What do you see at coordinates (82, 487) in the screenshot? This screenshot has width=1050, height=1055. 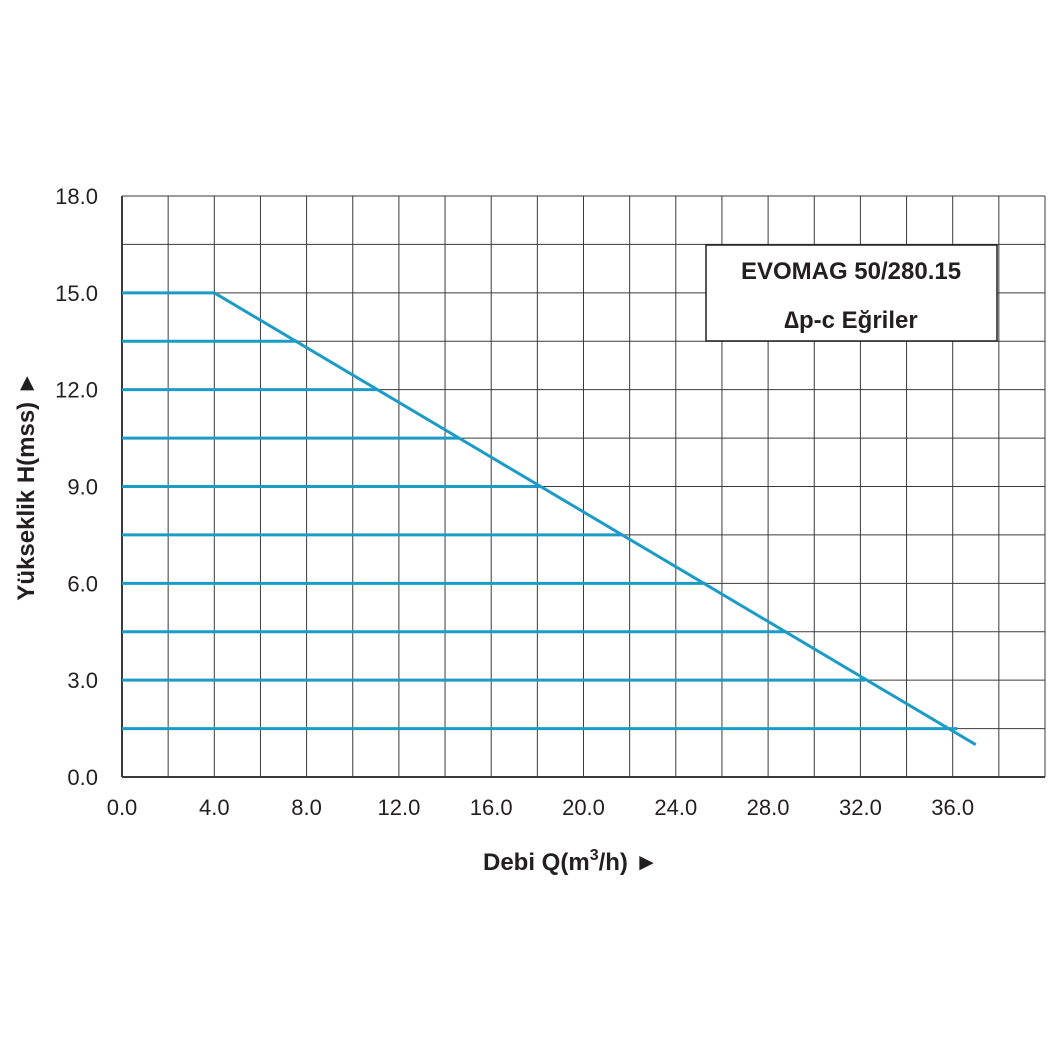 I see `y-tick-label: 9.0` at bounding box center [82, 487].